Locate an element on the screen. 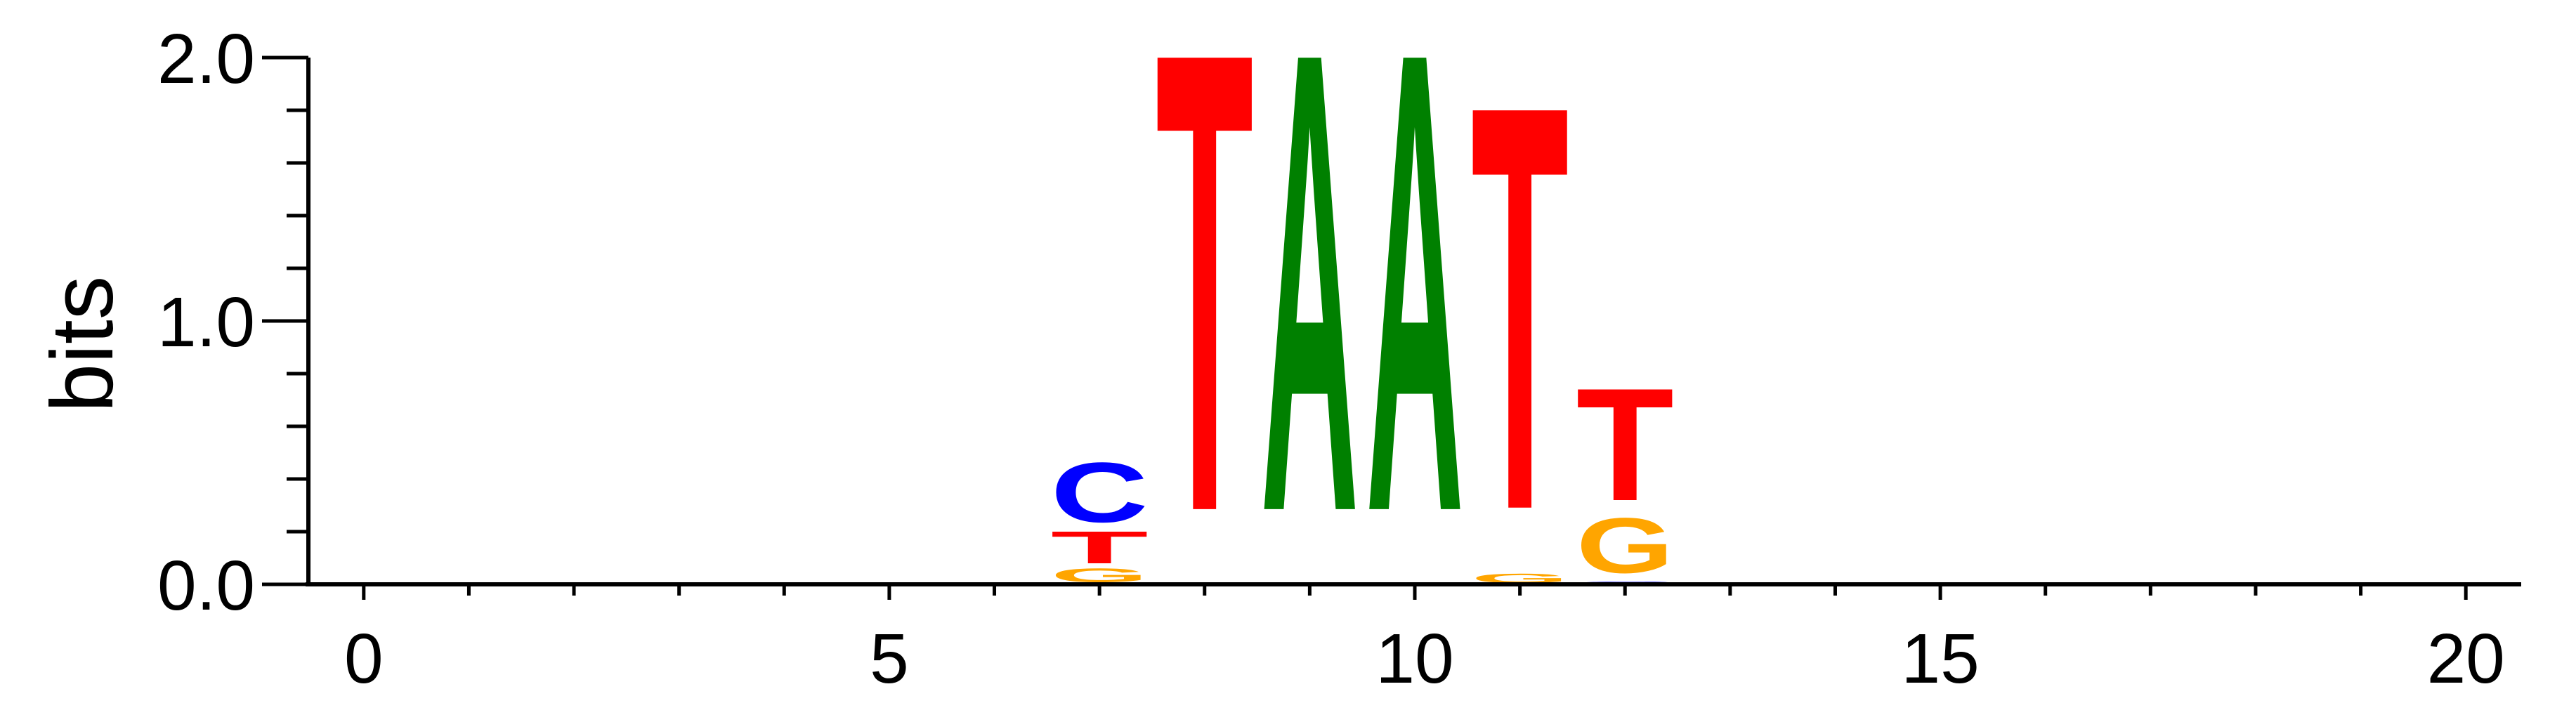 Image resolution: width=2576 pixels, height=722 pixels. x-tick-label: 20 is located at coordinates (2466, 658).